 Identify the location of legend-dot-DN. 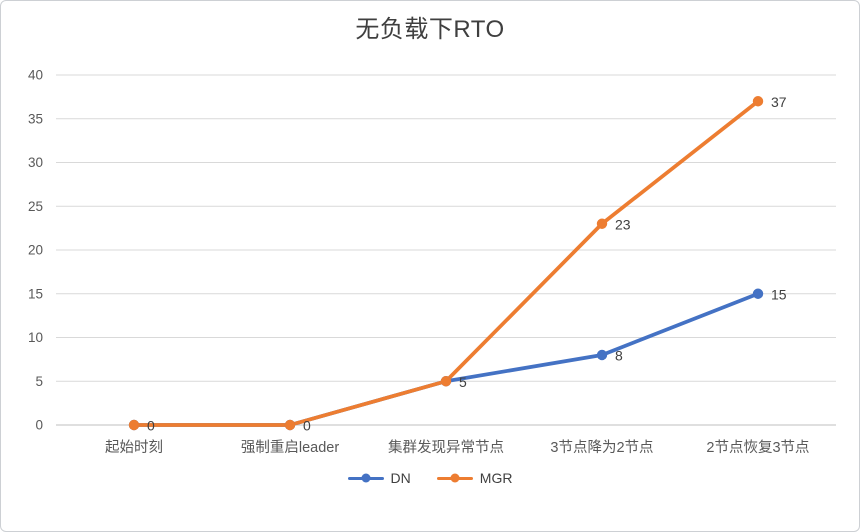
(366, 478).